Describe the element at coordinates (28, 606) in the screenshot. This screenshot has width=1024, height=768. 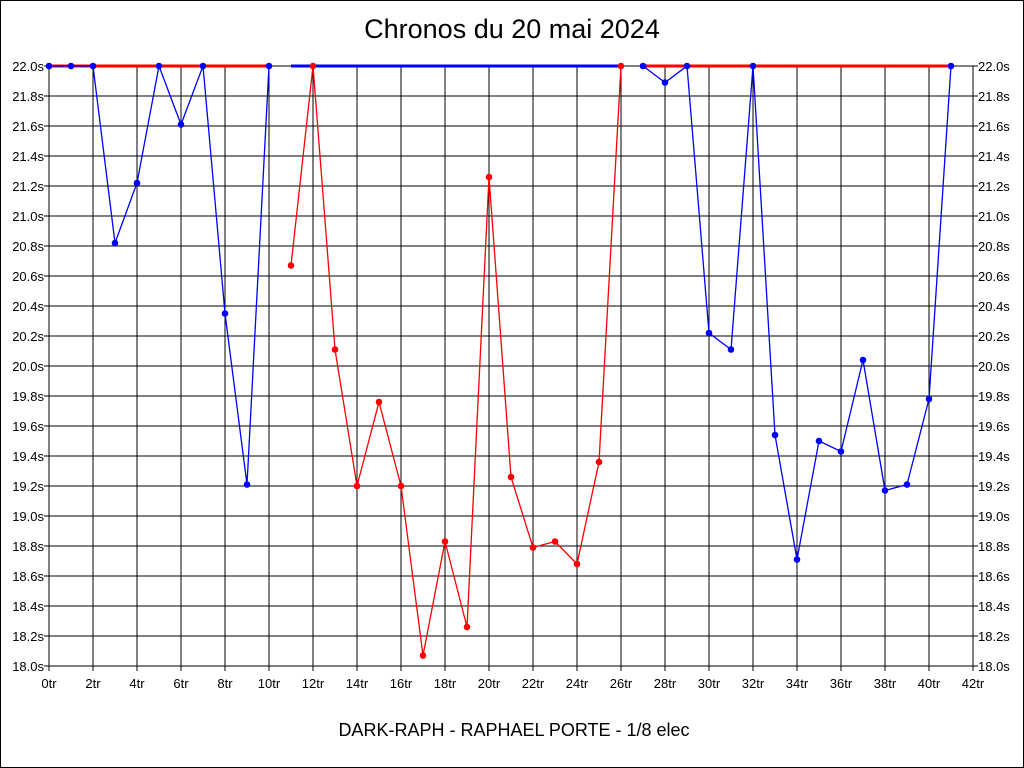
I see `y-tick-label-left: 18.4s` at that location.